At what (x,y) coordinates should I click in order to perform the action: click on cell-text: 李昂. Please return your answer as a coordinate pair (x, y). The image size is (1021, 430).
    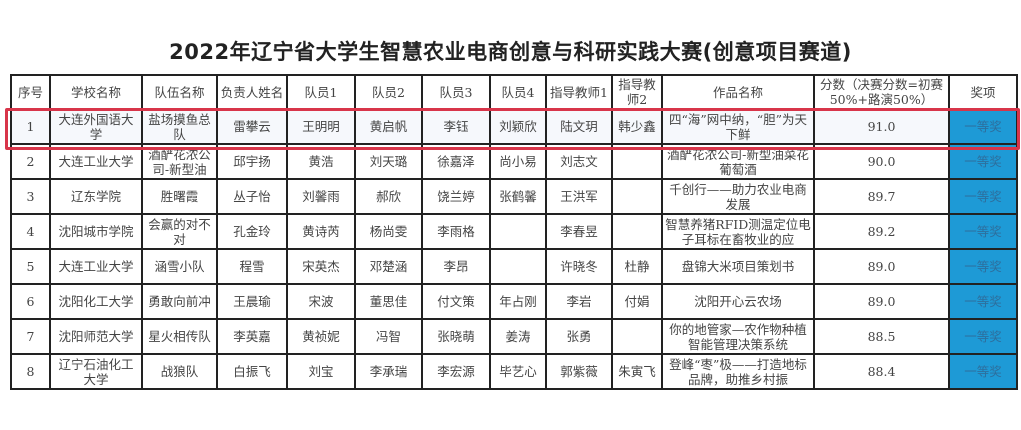
    Looking at the image, I should click on (456, 266).